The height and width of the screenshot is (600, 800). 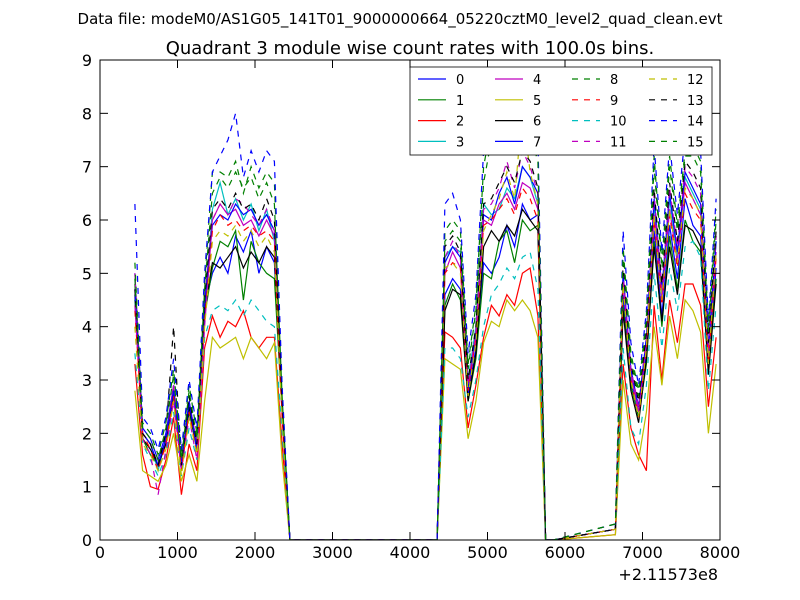 I want to click on legend-label-5: 5, so click(x=537, y=101).